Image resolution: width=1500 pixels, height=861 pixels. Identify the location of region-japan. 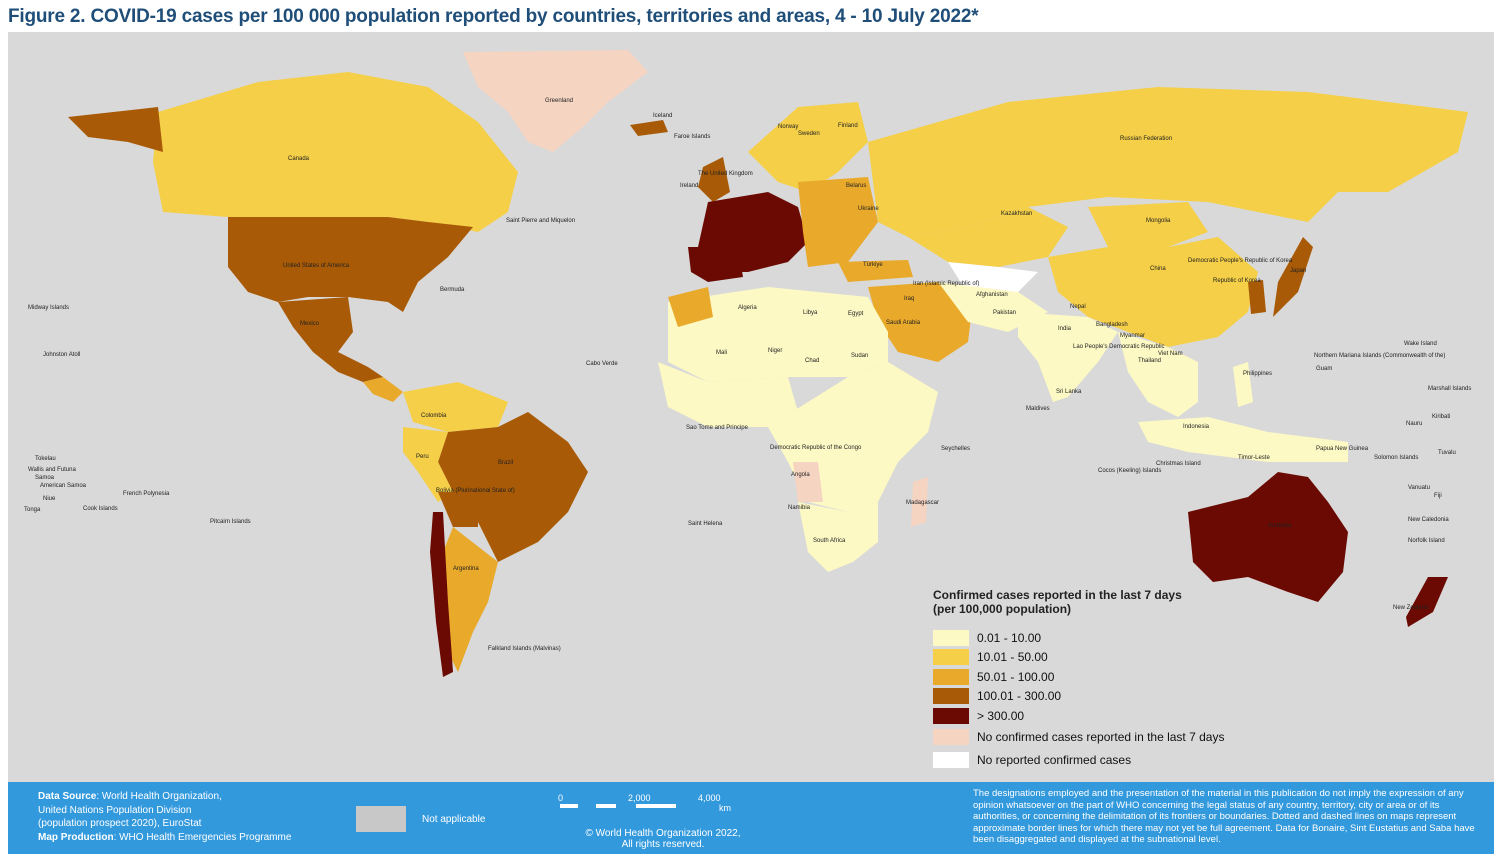
(1293, 277).